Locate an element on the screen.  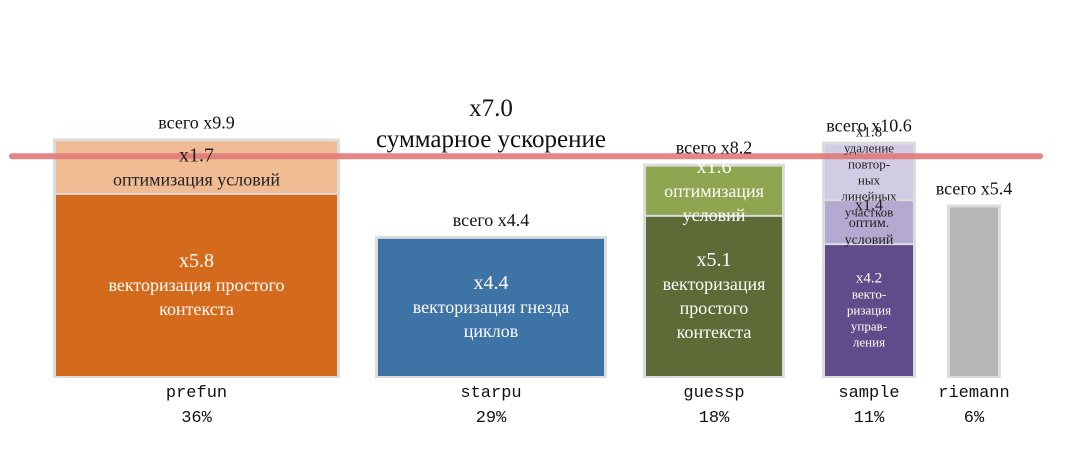
segment-label-starpu-1-line-2: векторизация гнезда is located at coordinates (491, 307).